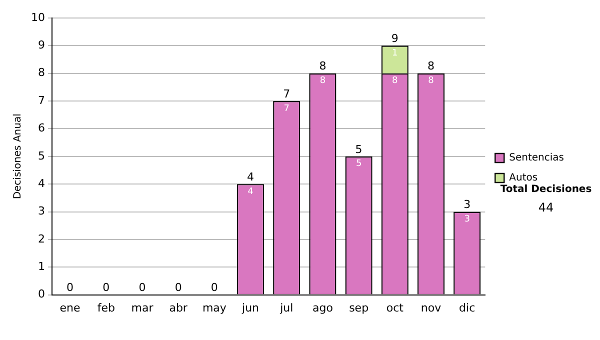 The image size is (600, 340). What do you see at coordinates (358, 149) in the screenshot?
I see `total-label: 5` at bounding box center [358, 149].